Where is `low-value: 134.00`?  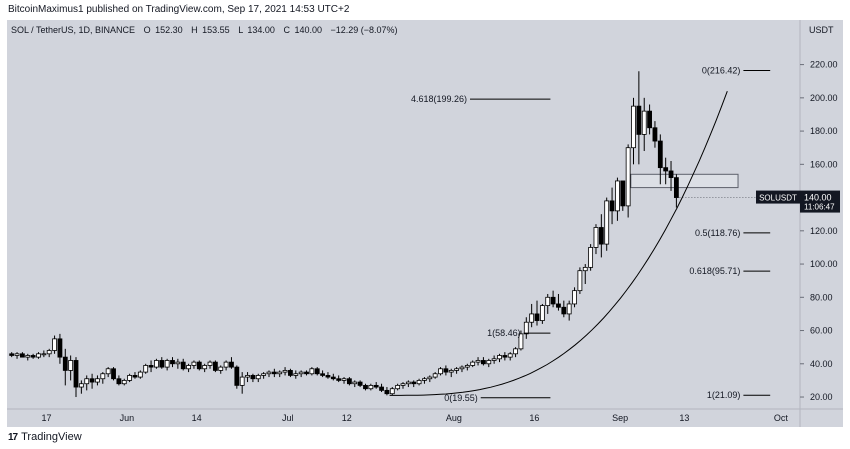 low-value: 134.00 is located at coordinates (261, 30).